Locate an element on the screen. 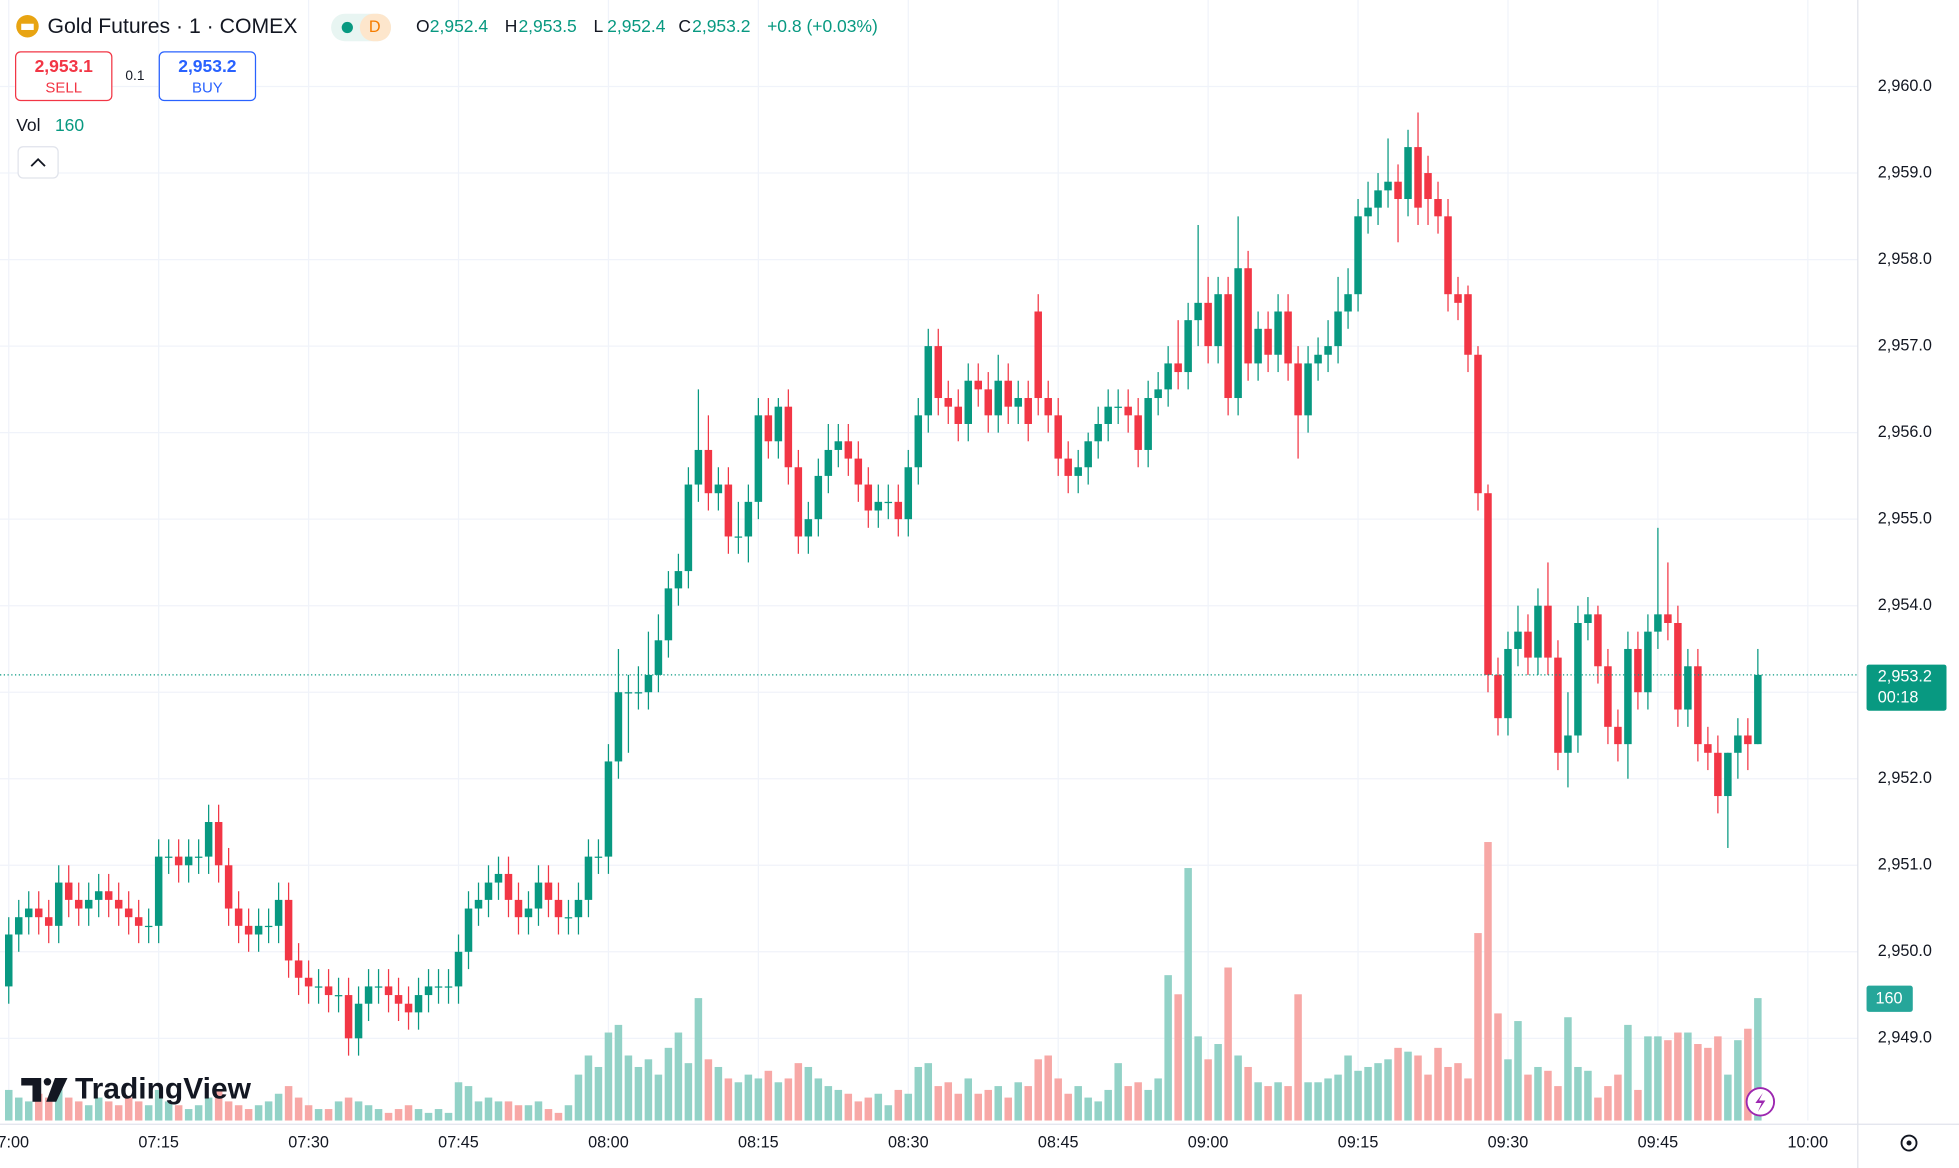  buy-label: BUY is located at coordinates (207, 88).